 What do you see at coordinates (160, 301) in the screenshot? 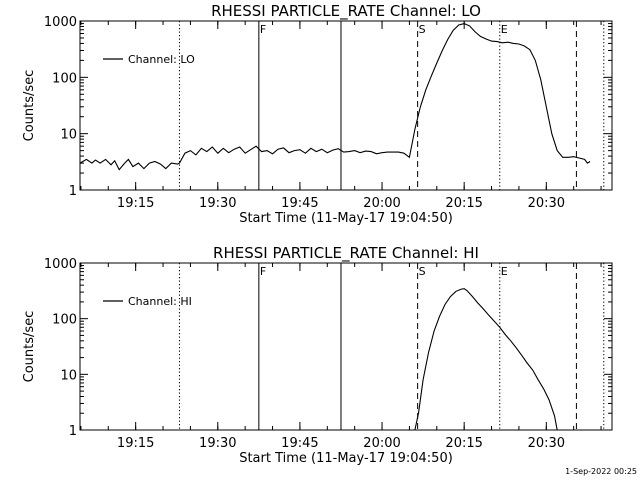
I see `legend-label: Channel: HI` at bounding box center [160, 301].